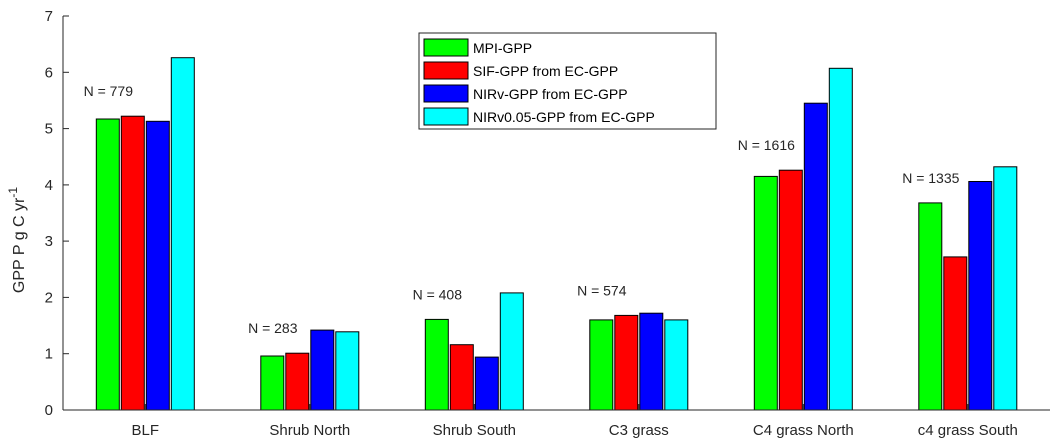 The height and width of the screenshot is (439, 1056). I want to click on y-tick-label-7: 6, so click(49, 72).